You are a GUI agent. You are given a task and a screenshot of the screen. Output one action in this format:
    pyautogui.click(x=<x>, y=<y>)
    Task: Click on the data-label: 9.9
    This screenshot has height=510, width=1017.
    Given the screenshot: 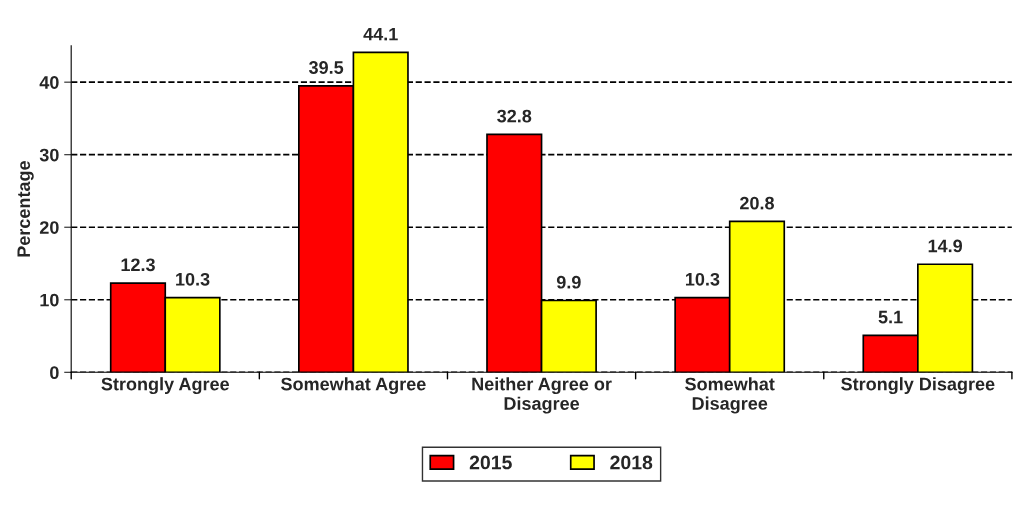 What is the action you would take?
    pyautogui.click(x=568, y=282)
    